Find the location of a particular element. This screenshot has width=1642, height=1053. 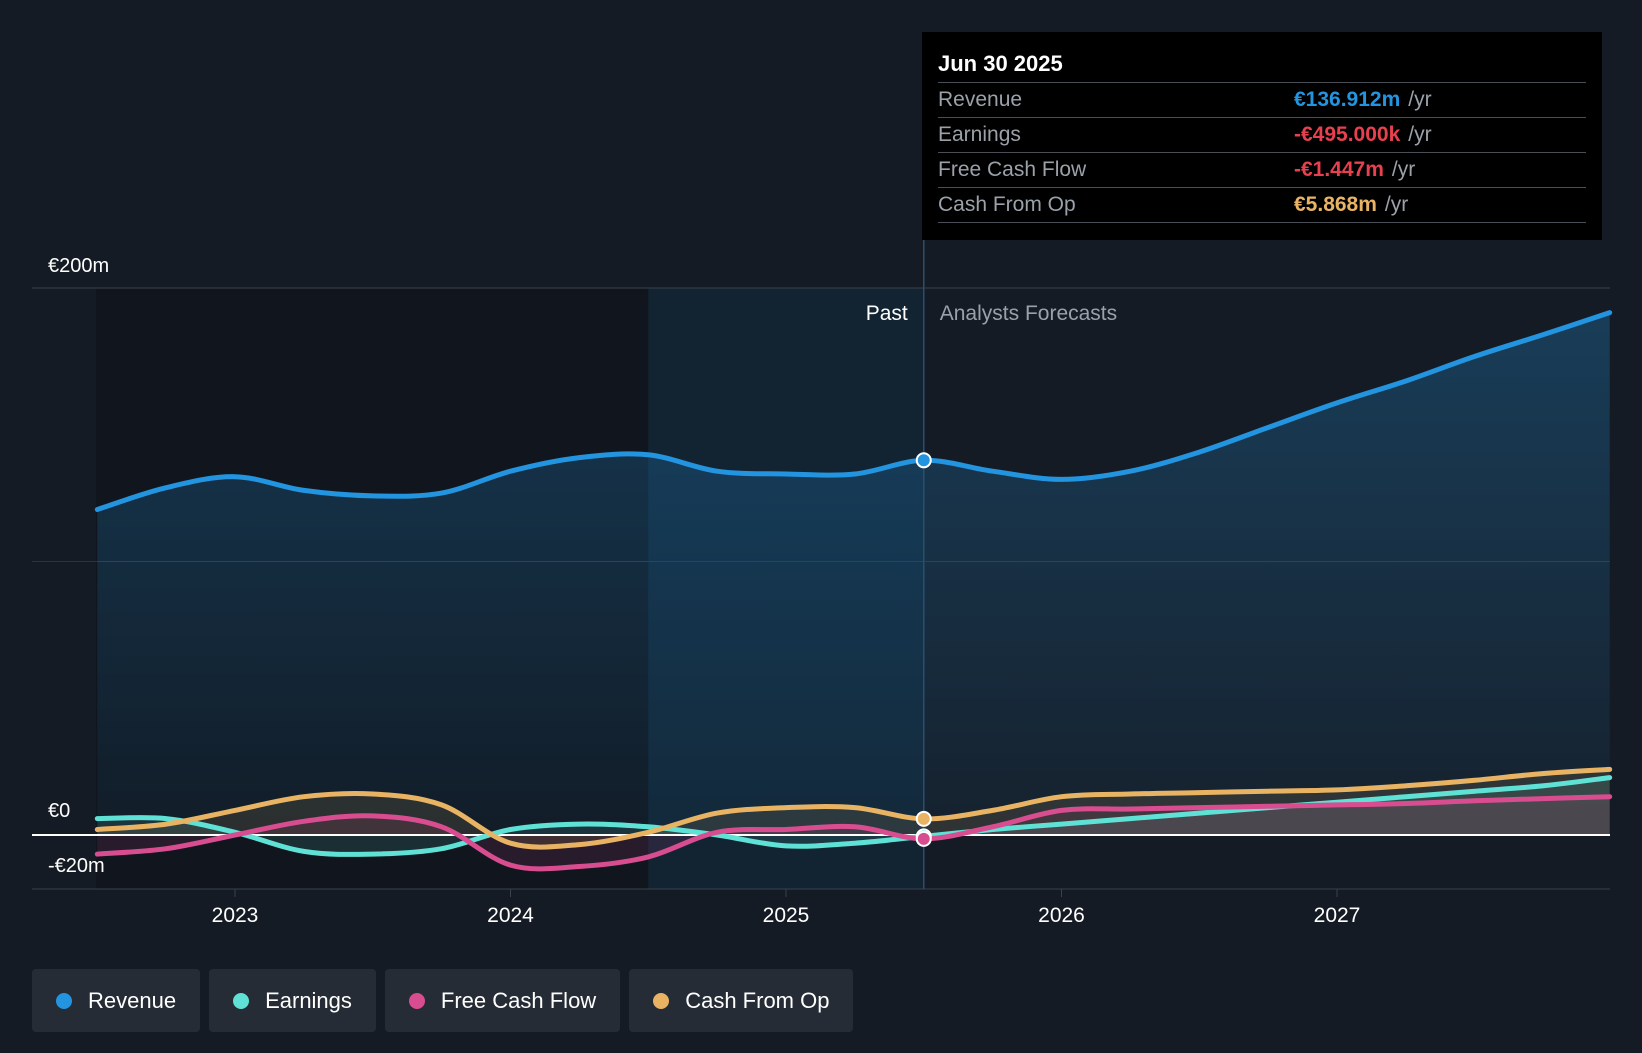

tooltip-row-revenue: Revenue €136.912m /yr is located at coordinates (1262, 99).